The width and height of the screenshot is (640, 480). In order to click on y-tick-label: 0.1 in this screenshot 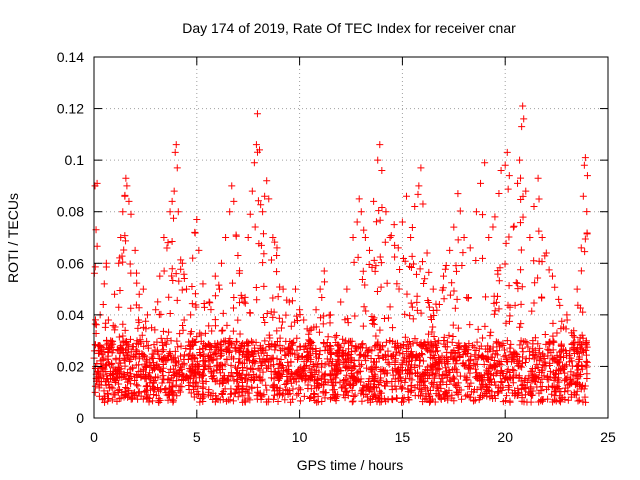, I will do `click(75, 160)`.